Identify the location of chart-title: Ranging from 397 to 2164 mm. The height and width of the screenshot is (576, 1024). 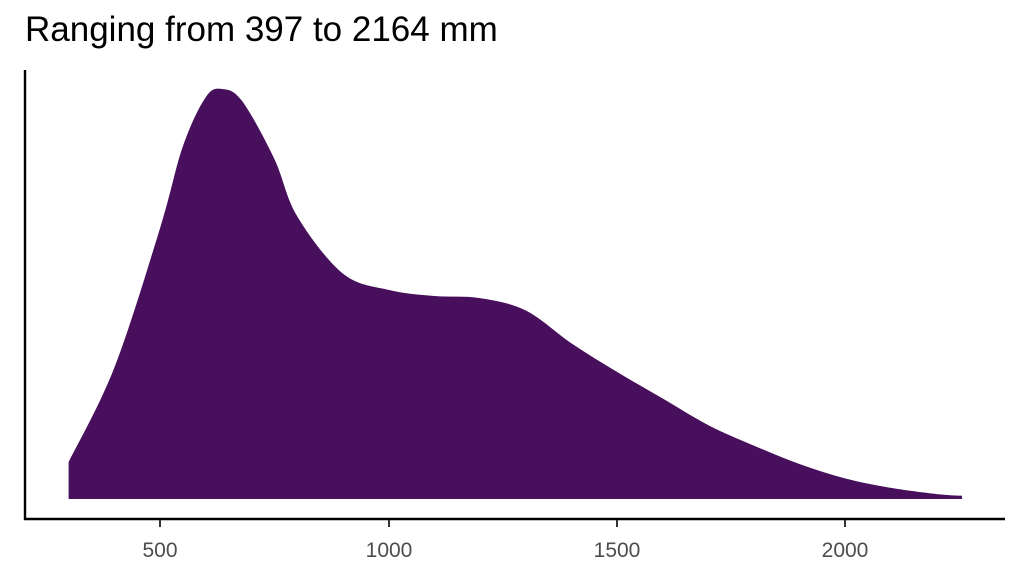
(261, 29).